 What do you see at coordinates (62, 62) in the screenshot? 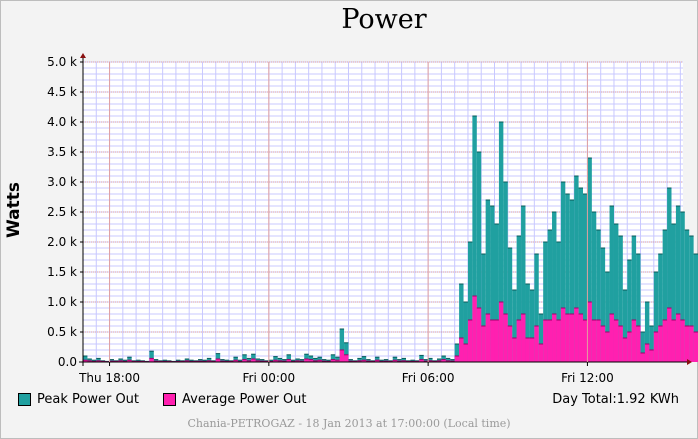
I see `y-tick-label: 5.0 k` at bounding box center [62, 62].